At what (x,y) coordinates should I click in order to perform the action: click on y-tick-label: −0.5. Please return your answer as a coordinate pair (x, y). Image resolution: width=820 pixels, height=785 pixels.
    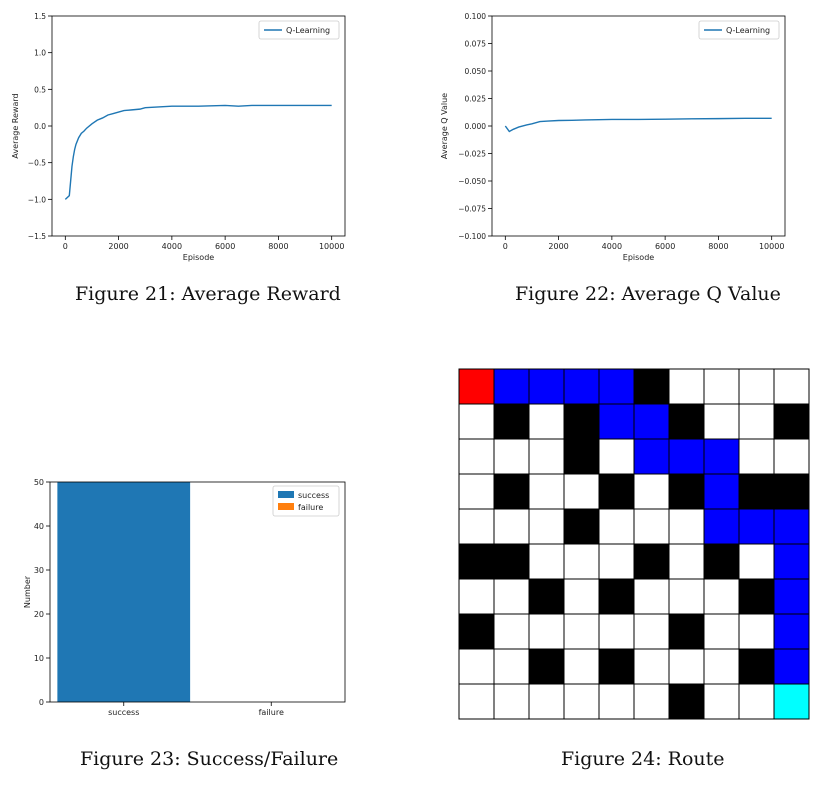
    Looking at the image, I should click on (37, 163).